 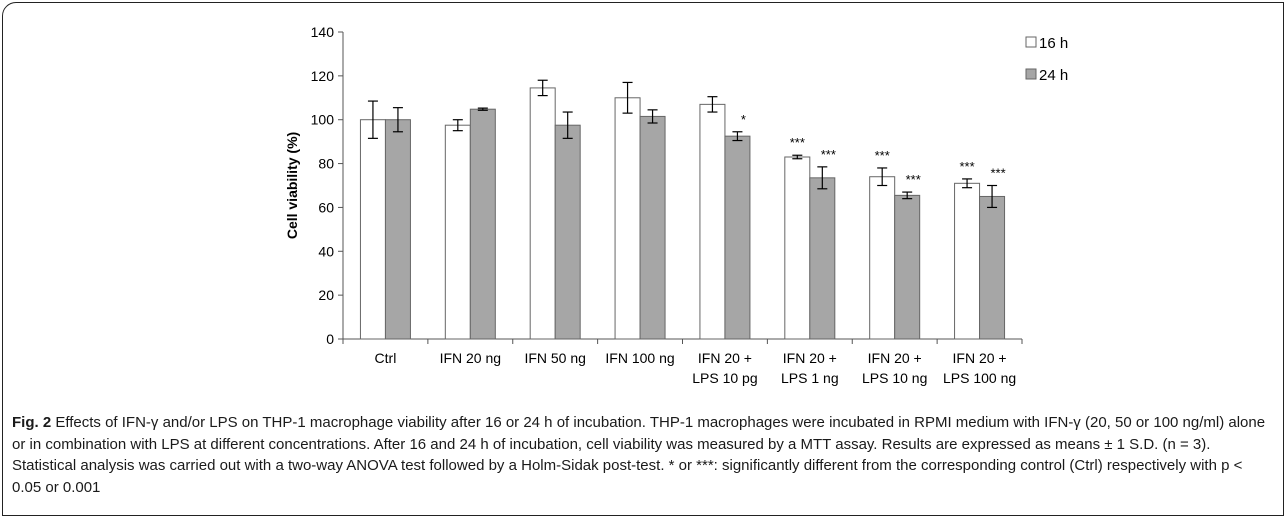 I want to click on legend-label: 24 h, so click(x=1053, y=75).